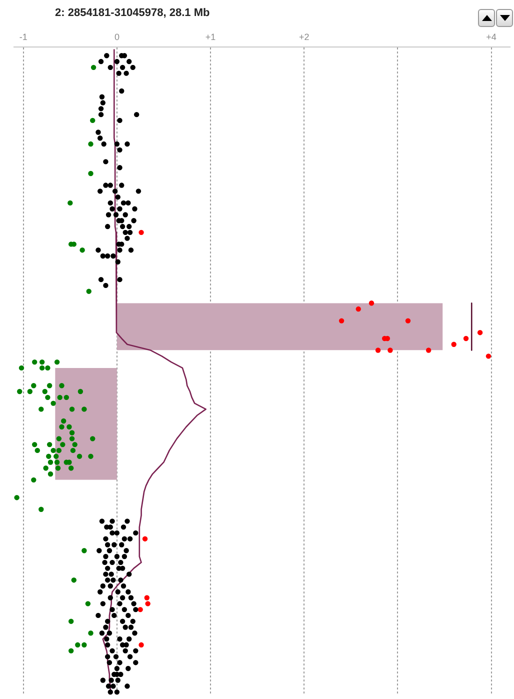 The image size is (514, 699). I want to click on x-tick-label: +1, so click(210, 37).